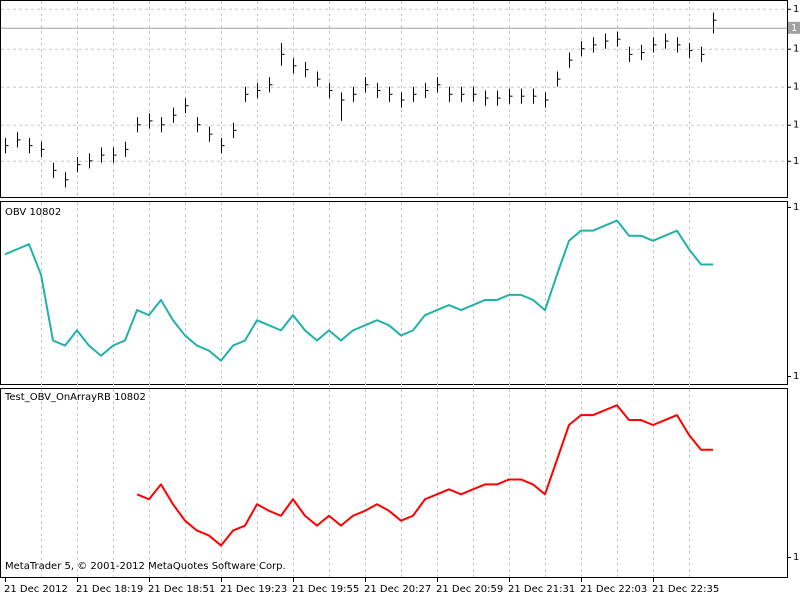 The width and height of the screenshot is (800, 600). I want to click on price-label: 1, so click(794, 28).